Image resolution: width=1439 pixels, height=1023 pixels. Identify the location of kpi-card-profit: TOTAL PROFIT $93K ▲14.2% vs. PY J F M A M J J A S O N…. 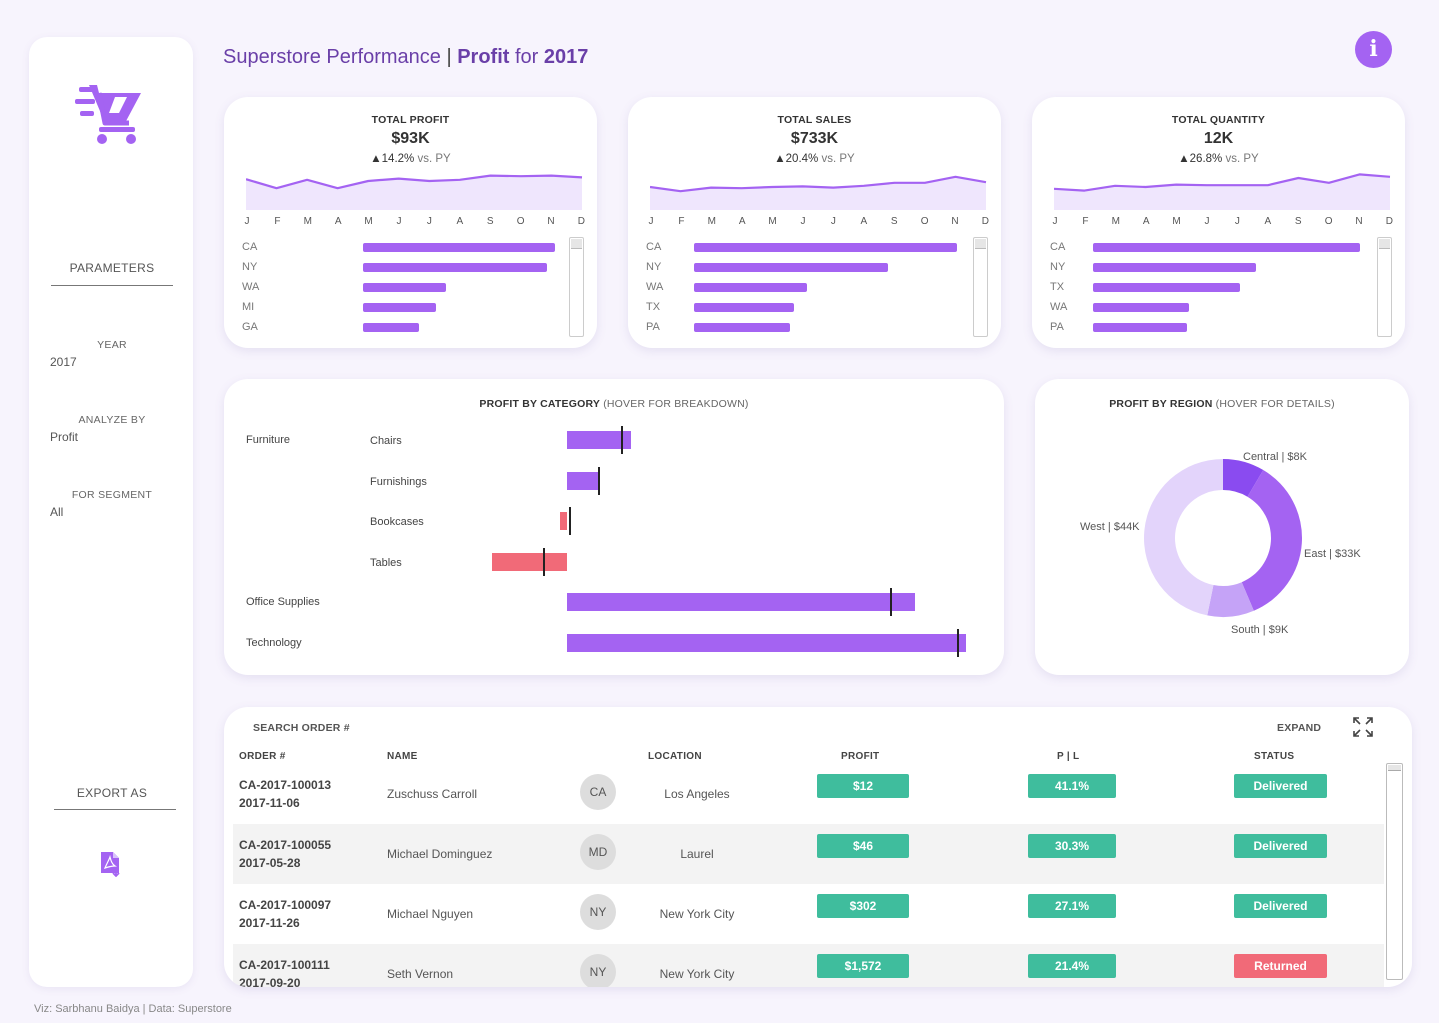
(410, 222).